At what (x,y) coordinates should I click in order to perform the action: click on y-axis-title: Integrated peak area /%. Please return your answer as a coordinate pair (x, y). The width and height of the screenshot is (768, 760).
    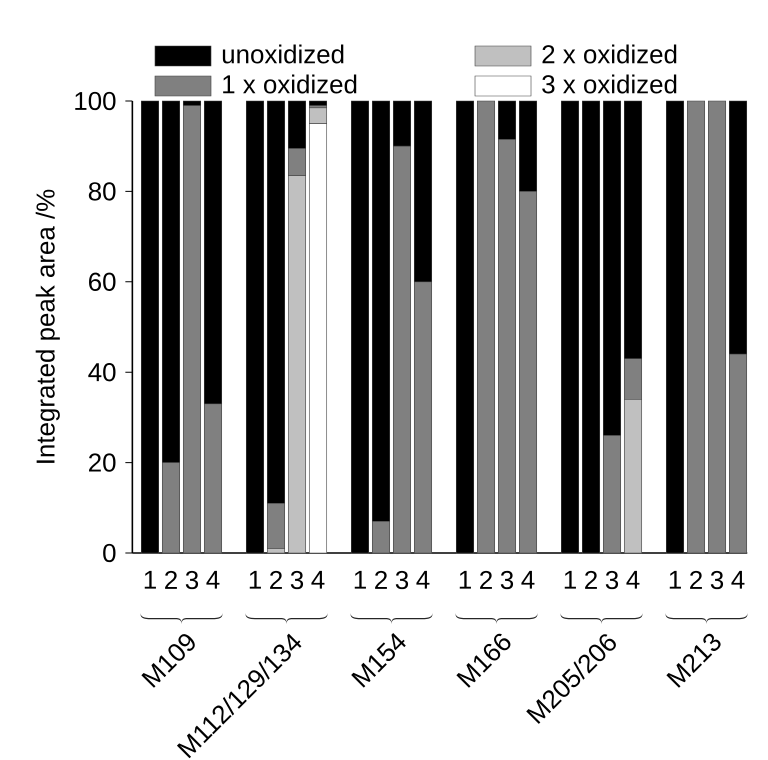
    Looking at the image, I should click on (48, 326).